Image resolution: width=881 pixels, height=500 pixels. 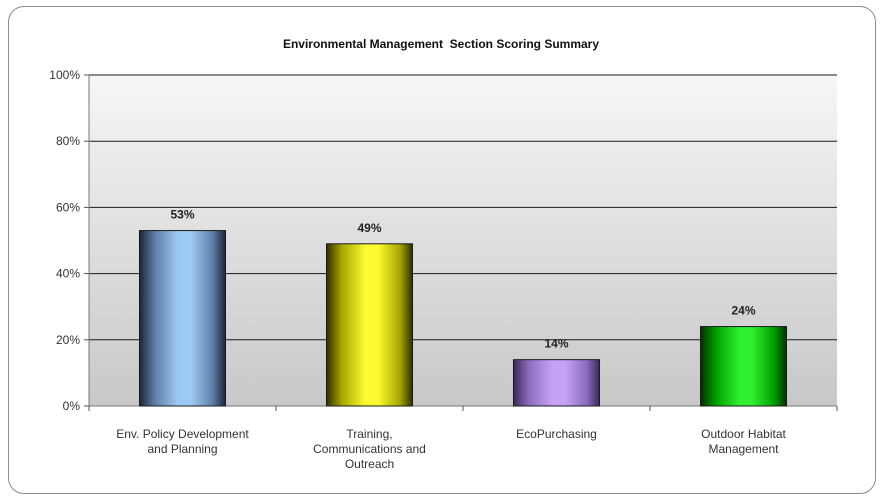 What do you see at coordinates (369, 449) in the screenshot?
I see `x-category-label: Communications and` at bounding box center [369, 449].